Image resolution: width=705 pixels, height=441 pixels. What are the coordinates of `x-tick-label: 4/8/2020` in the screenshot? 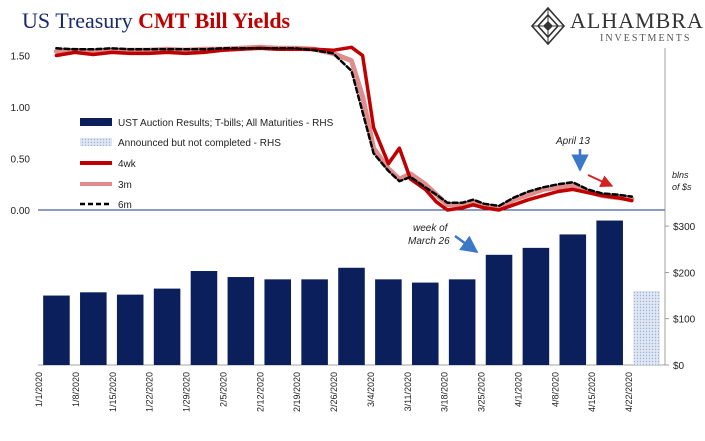 It's located at (555, 389).